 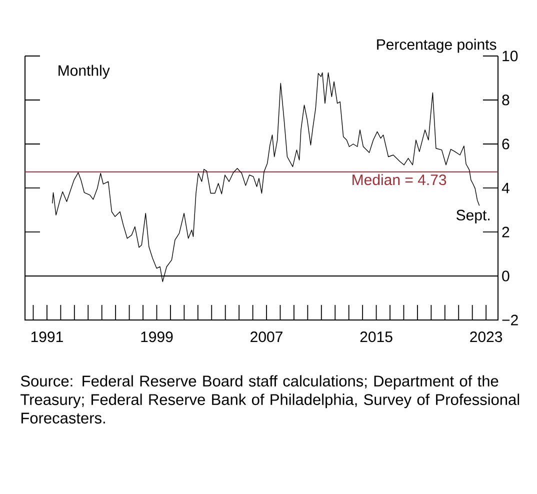 I want to click on annotation: Sept., so click(x=473, y=217).